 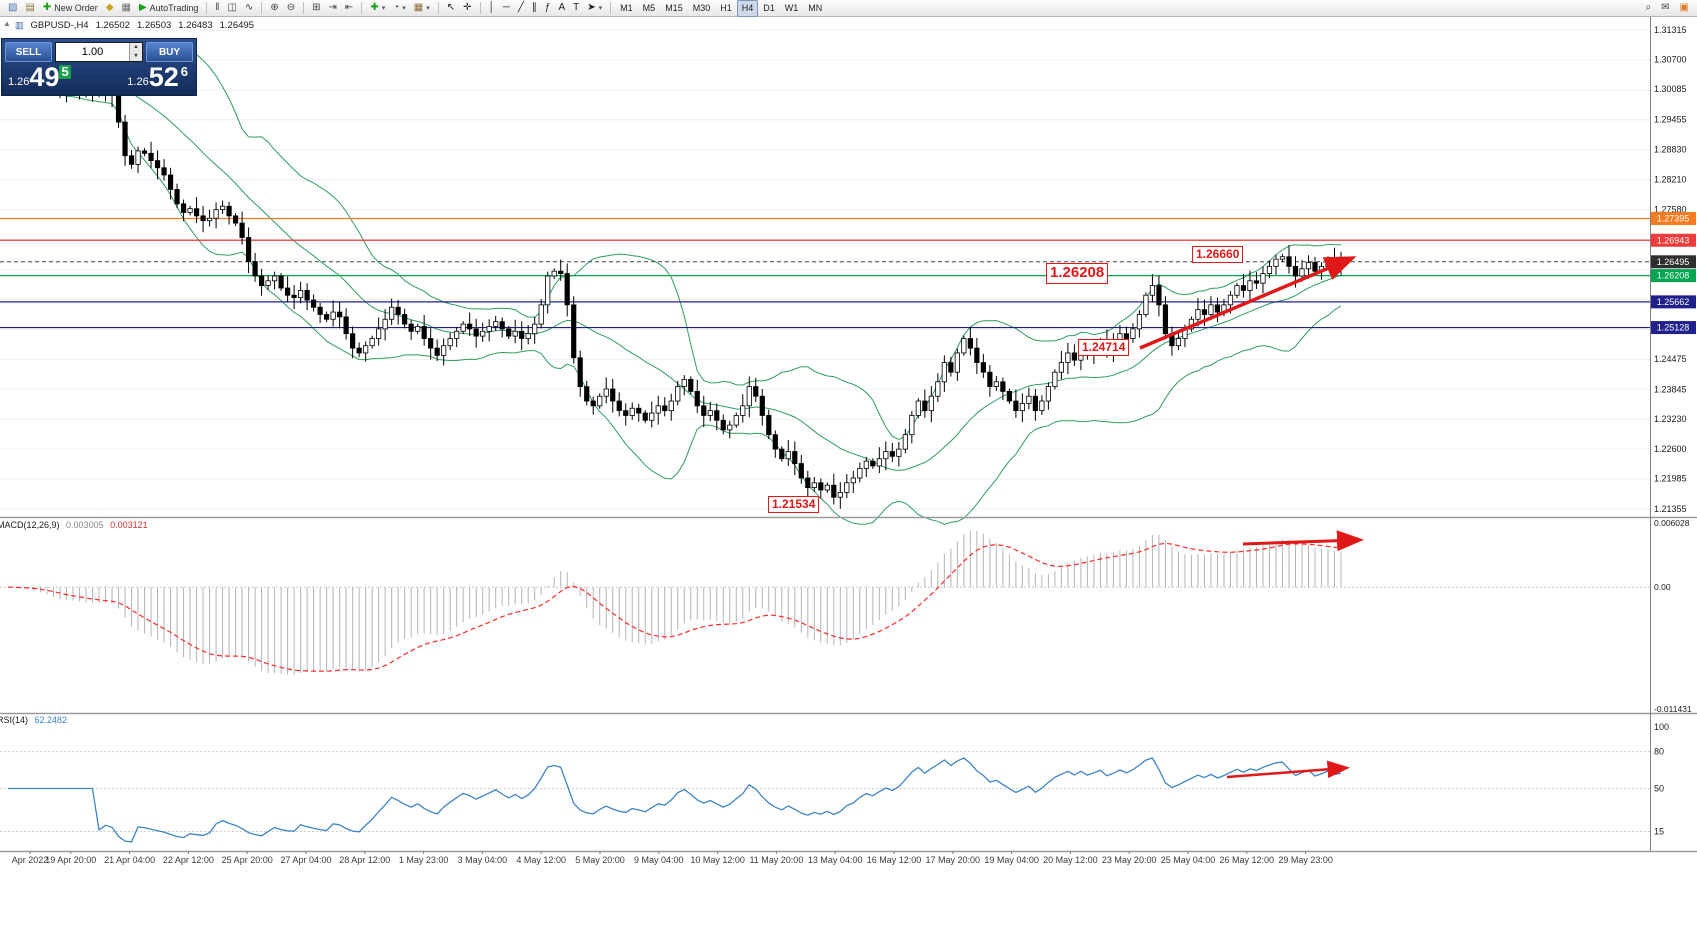 What do you see at coordinates (769, 8) in the screenshot?
I see `timeframe-d1-button: D1` at bounding box center [769, 8].